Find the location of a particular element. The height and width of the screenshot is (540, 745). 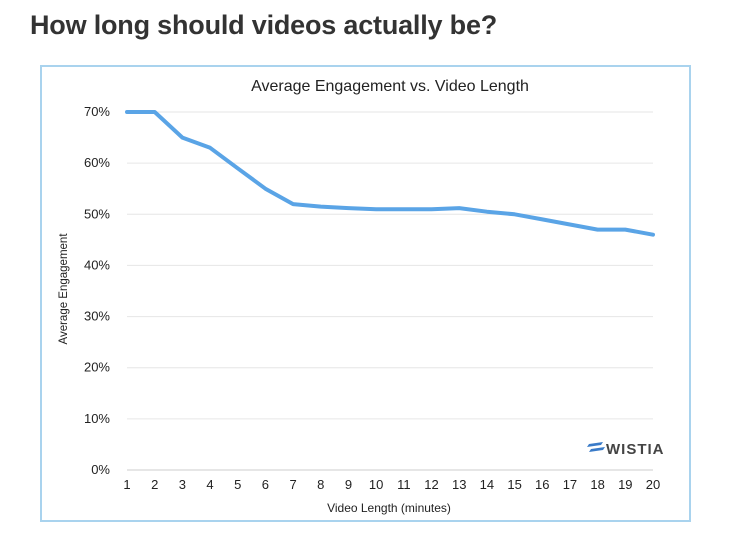

x-tick-label: 3 is located at coordinates (182, 484).